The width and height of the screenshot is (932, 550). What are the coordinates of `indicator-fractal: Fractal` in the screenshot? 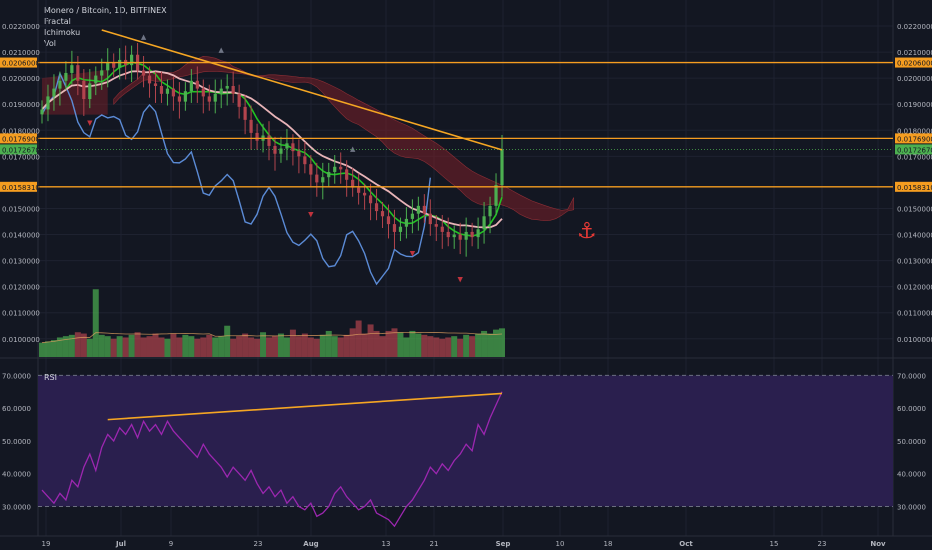 It's located at (57, 21).